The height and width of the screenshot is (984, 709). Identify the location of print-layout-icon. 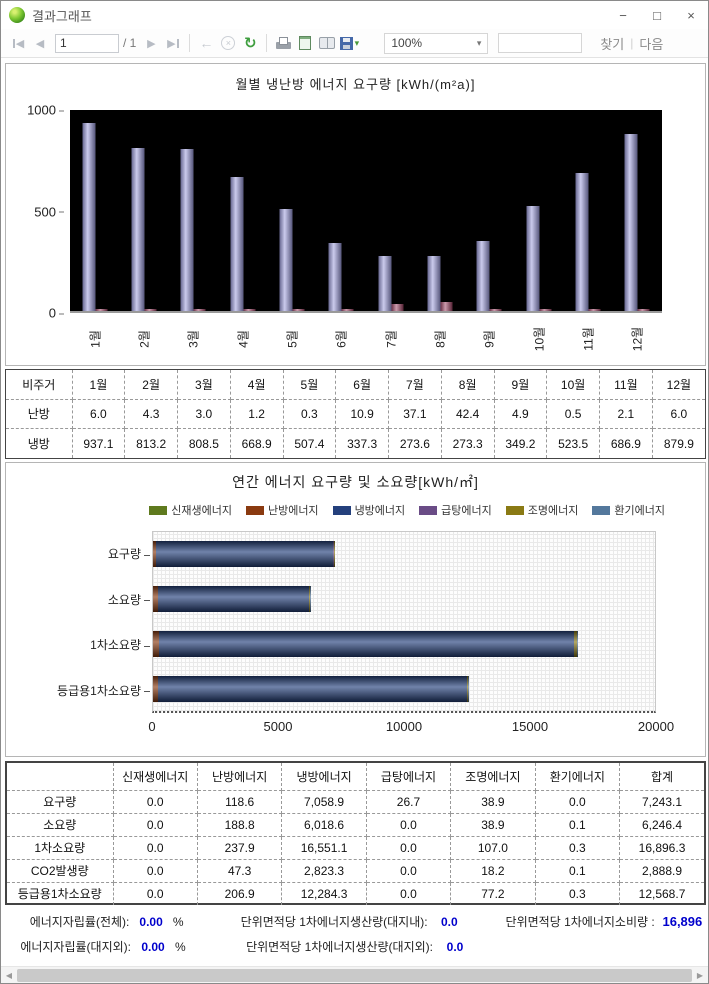
(305, 43).